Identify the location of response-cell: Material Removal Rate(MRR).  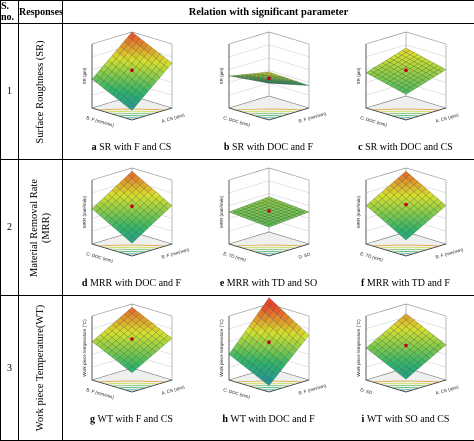
(41, 228).